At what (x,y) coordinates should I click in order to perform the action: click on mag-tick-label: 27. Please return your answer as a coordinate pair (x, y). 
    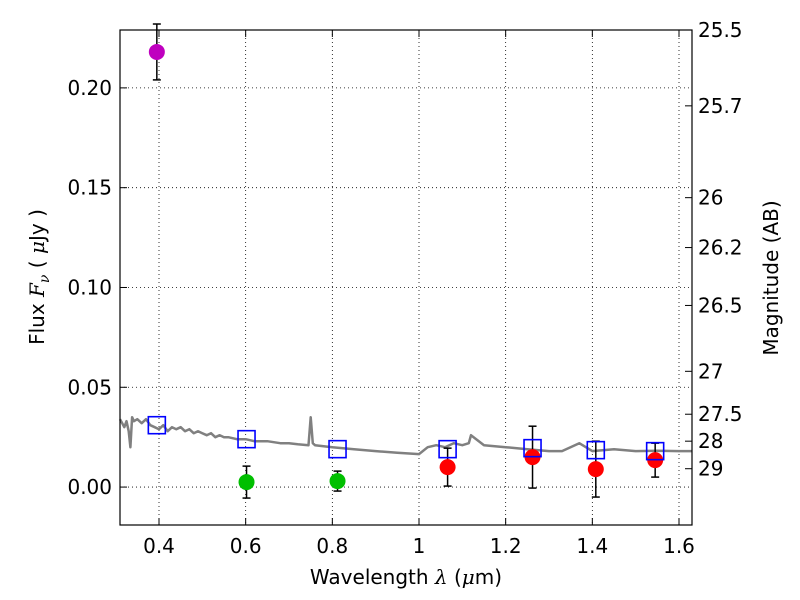
    Looking at the image, I should click on (710, 371).